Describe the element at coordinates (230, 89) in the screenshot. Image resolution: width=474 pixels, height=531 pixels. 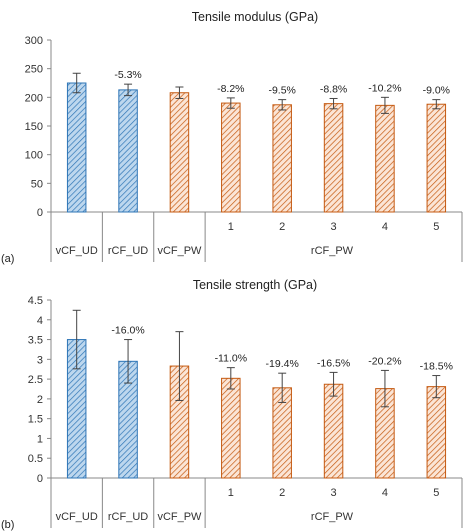
I see `chart-a-data-label: -8.2%` at that location.